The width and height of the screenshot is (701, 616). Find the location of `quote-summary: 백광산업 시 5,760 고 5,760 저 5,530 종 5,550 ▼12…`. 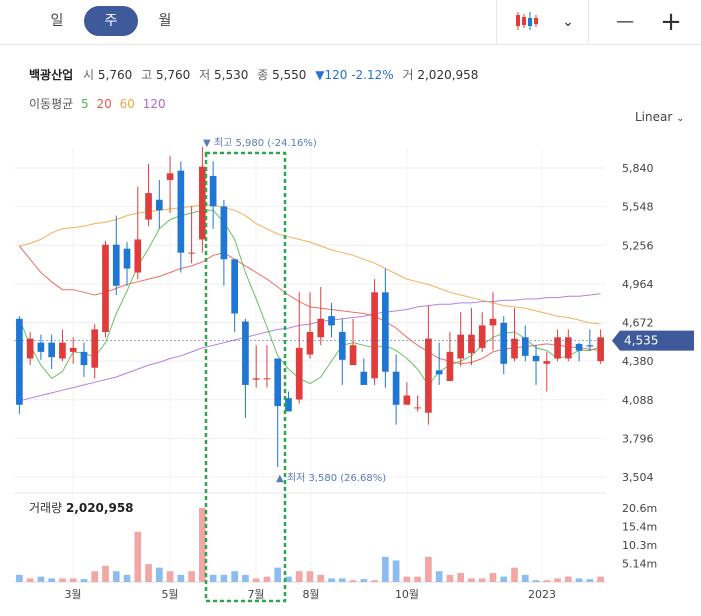

quote-summary: 백광산업 시 5,760 고 5,760 저 5,530 종 5,550 ▼12… is located at coordinates (256, 74).